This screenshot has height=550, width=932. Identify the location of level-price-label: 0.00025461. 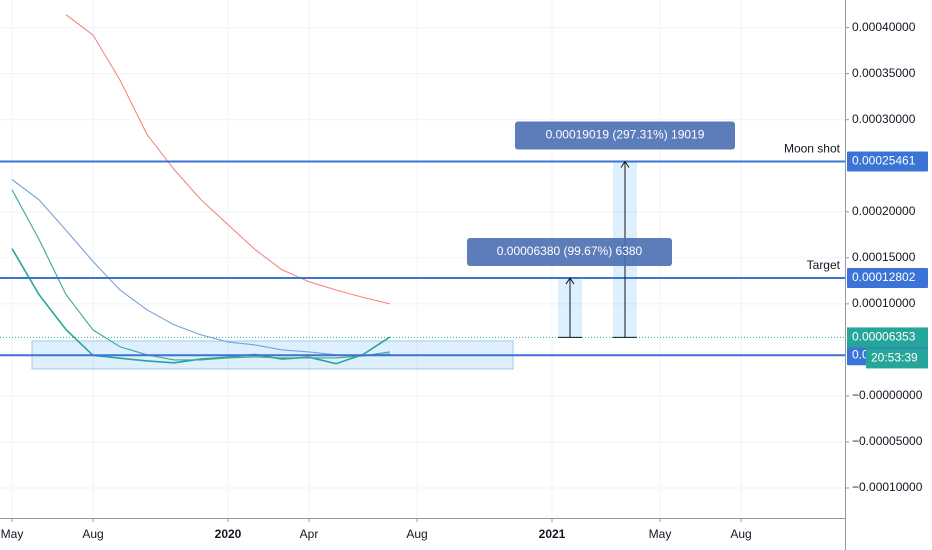
(884, 161).